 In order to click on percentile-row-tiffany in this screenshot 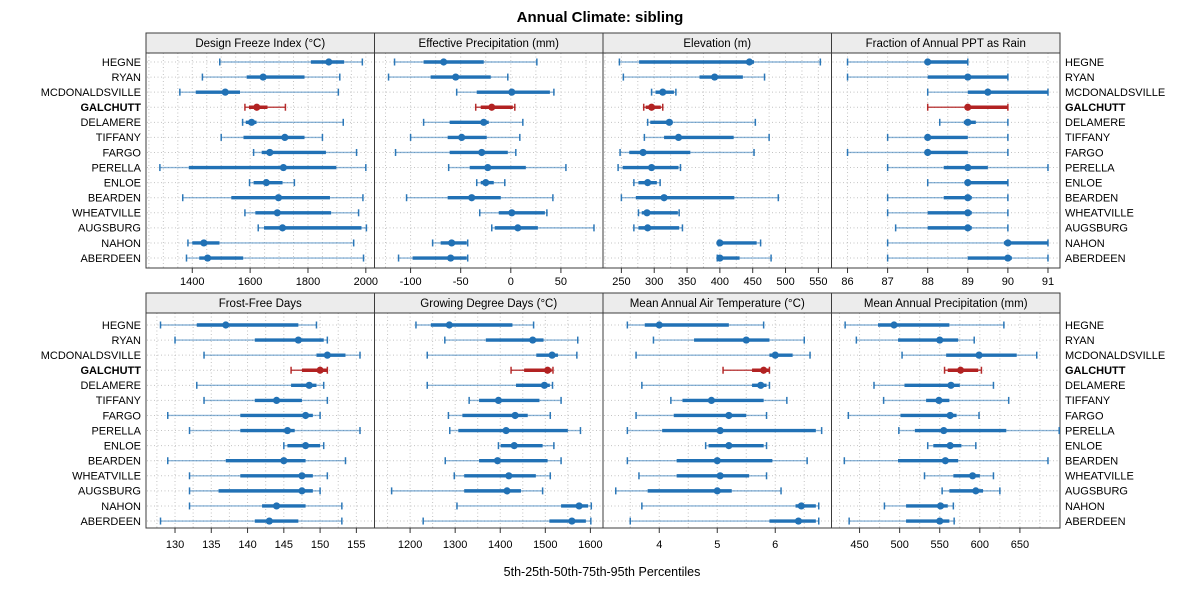, I will do `click(946, 400)`.